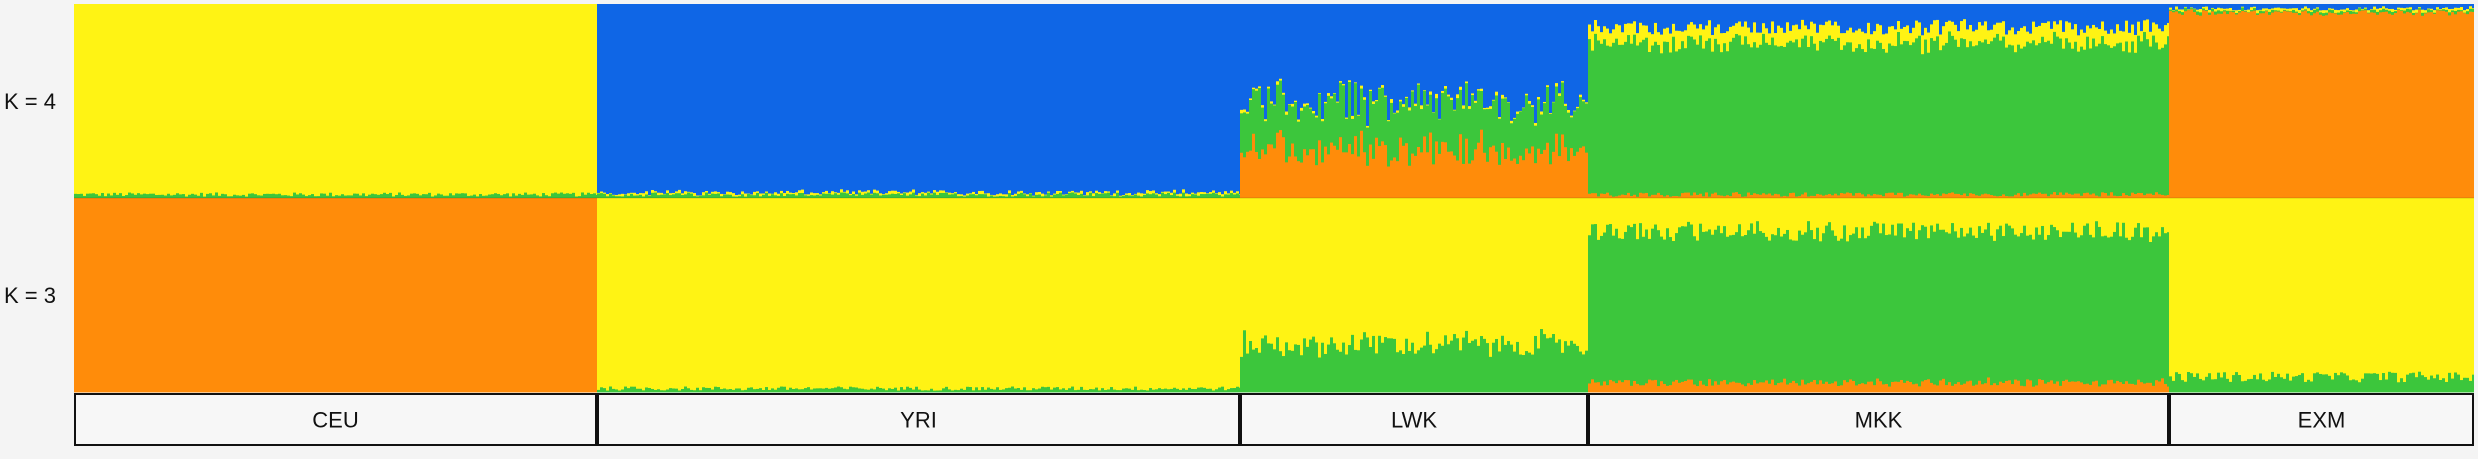 This screenshot has height=459, width=2478. What do you see at coordinates (2321, 419) in the screenshot?
I see `population-label-box-exm` at bounding box center [2321, 419].